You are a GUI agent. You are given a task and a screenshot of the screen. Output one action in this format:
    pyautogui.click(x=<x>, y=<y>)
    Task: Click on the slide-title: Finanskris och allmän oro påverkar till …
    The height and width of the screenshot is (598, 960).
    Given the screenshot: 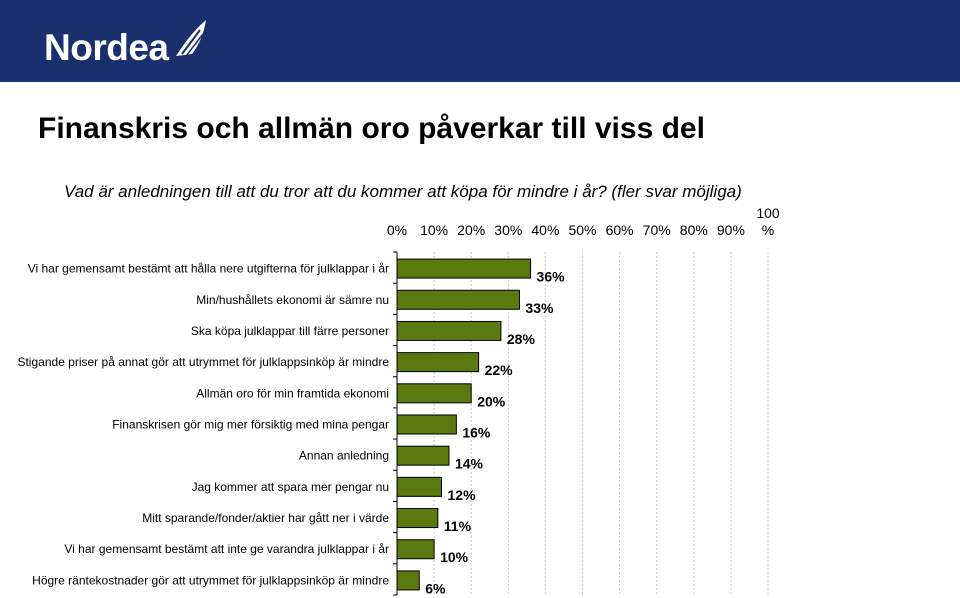 What is the action you would take?
    pyautogui.click(x=371, y=128)
    